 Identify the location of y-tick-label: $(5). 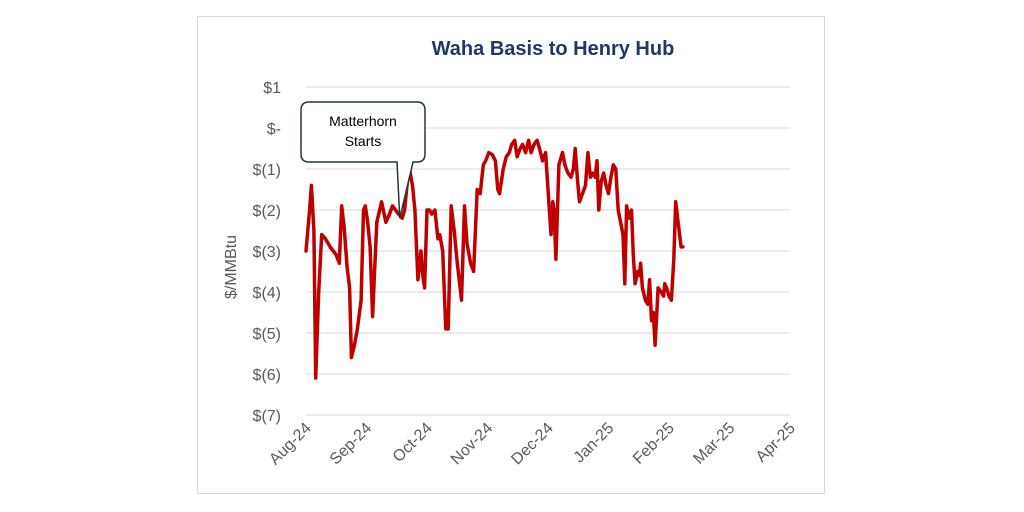
(267, 334).